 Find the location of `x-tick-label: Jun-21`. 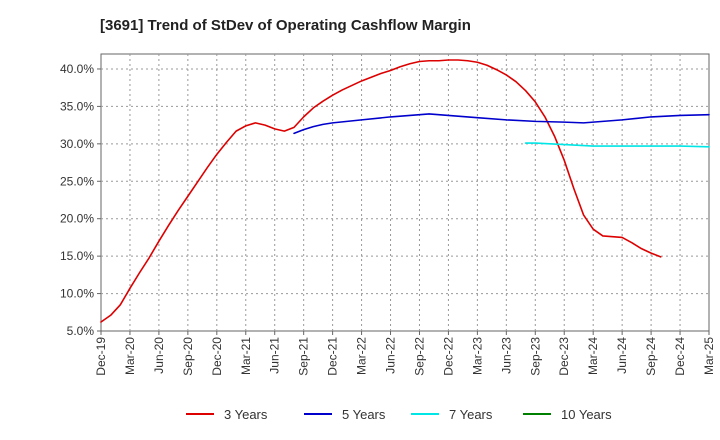

x-tick-label: Jun-21 is located at coordinates (275, 355).